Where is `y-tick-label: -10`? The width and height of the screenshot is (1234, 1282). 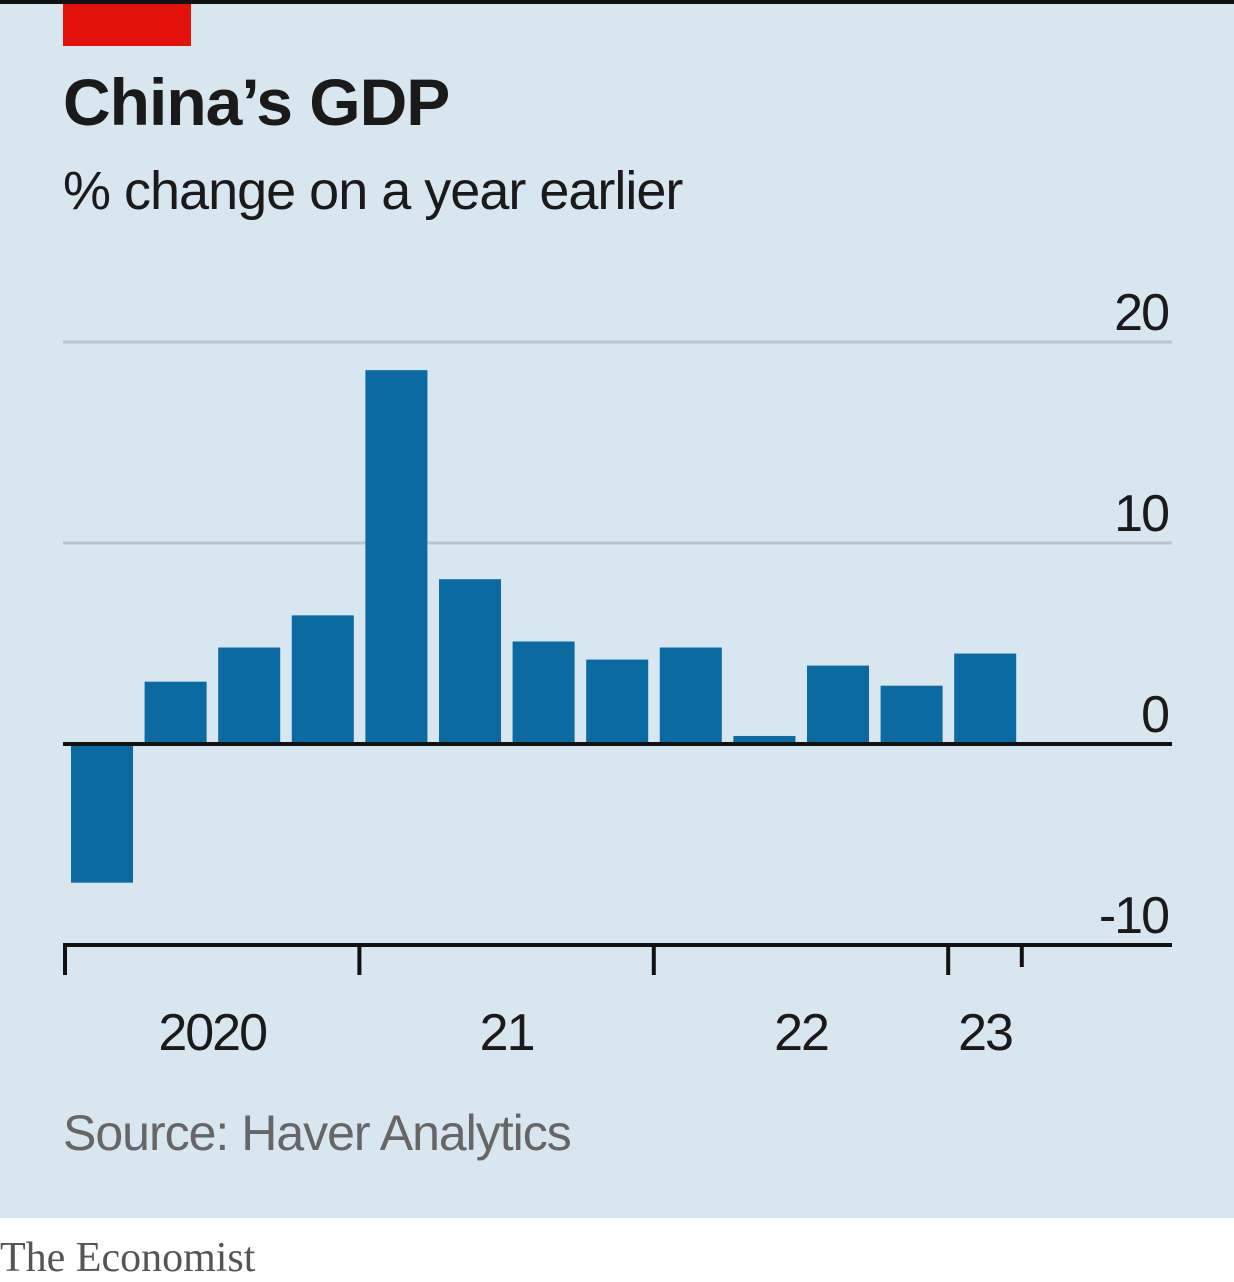
y-tick-label: -10 is located at coordinates (1133, 916).